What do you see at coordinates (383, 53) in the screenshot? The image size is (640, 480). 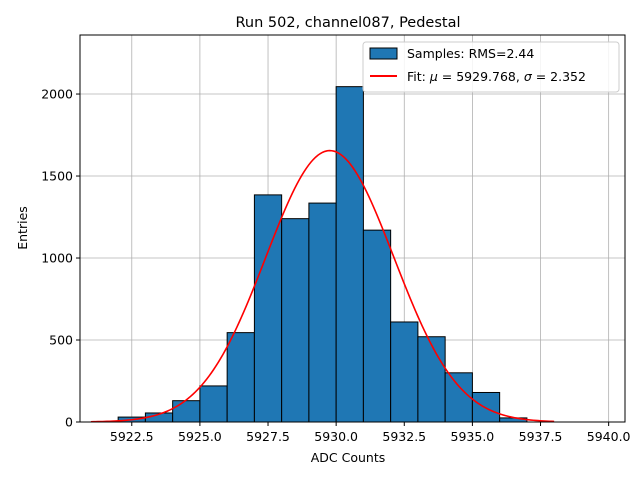 I see `legend-histogram-swatch` at bounding box center [383, 53].